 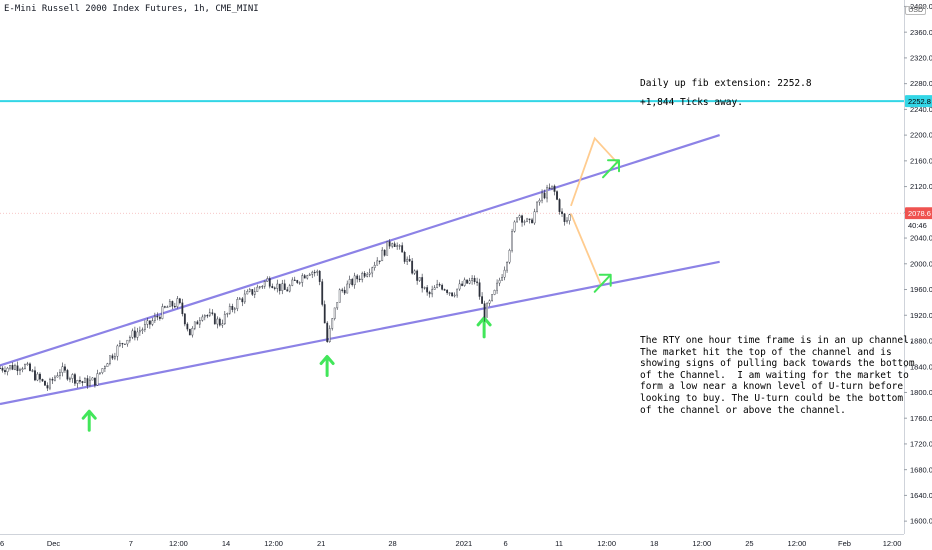 I want to click on time-tick-label: 28, so click(x=392, y=543).